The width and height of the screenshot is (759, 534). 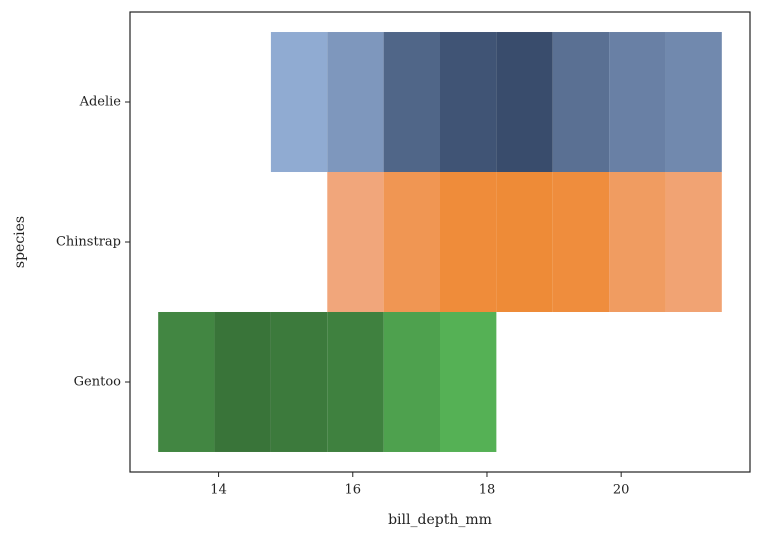 What do you see at coordinates (440, 520) in the screenshot?
I see `x-axis-label: bill_depth_mm` at bounding box center [440, 520].